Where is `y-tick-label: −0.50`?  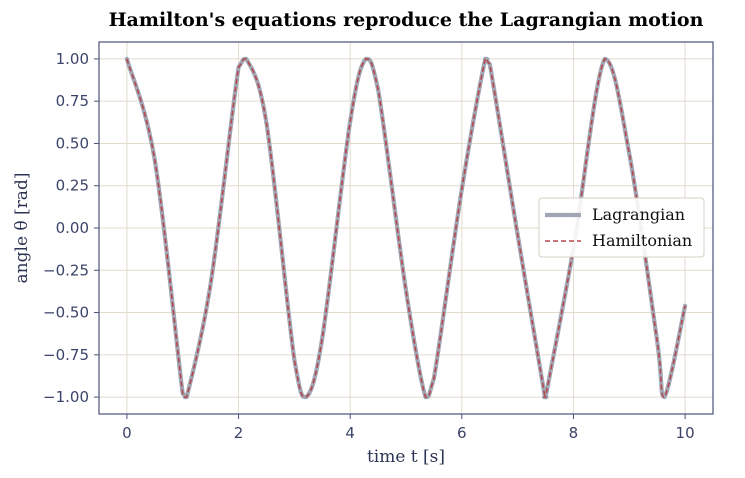
y-tick-label: −0.50 is located at coordinates (66, 313).